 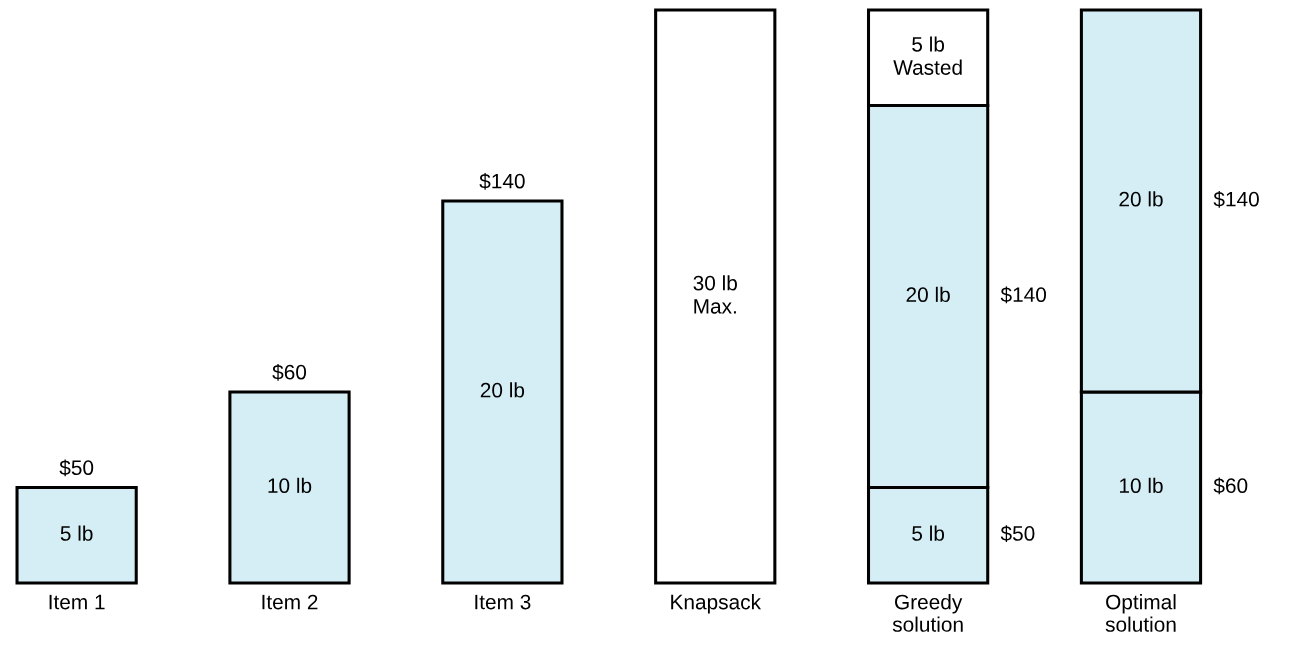 What do you see at coordinates (503, 602) in the screenshot?
I see `x-tick-label: Item 3` at bounding box center [503, 602].